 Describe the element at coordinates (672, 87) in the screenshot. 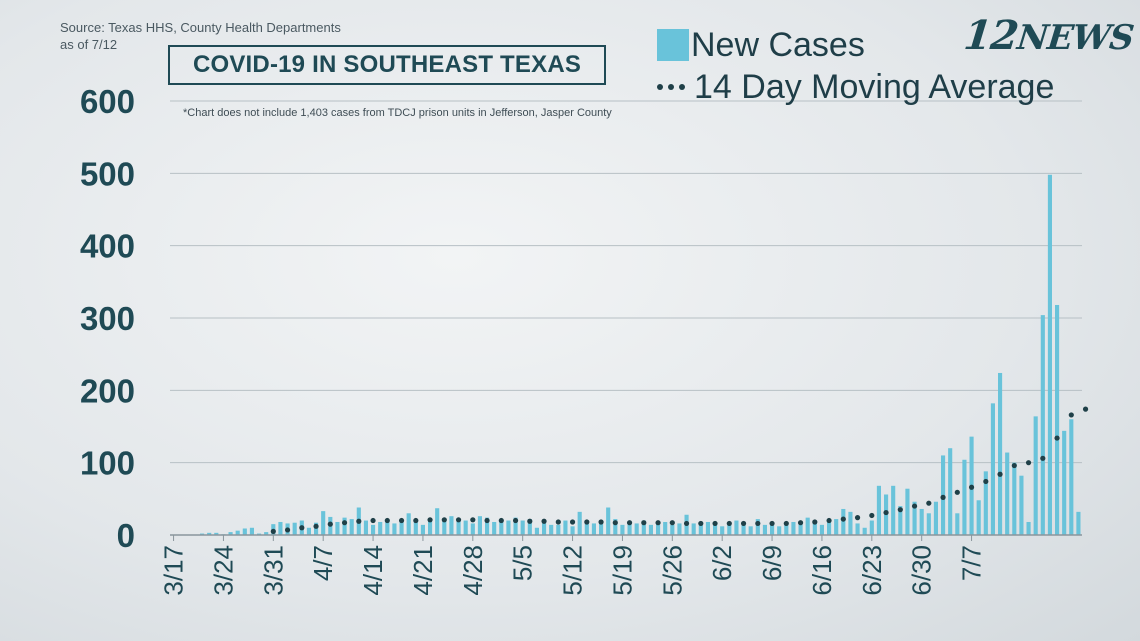

I see `legend-dots-icon` at that location.